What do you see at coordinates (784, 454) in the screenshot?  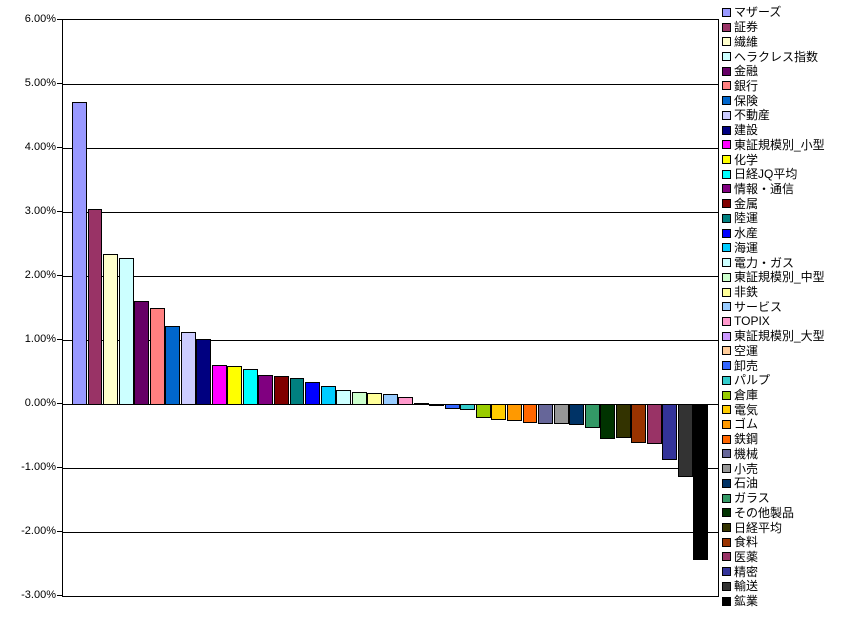 I see `legend-item-機械: 機械` at bounding box center [784, 454].